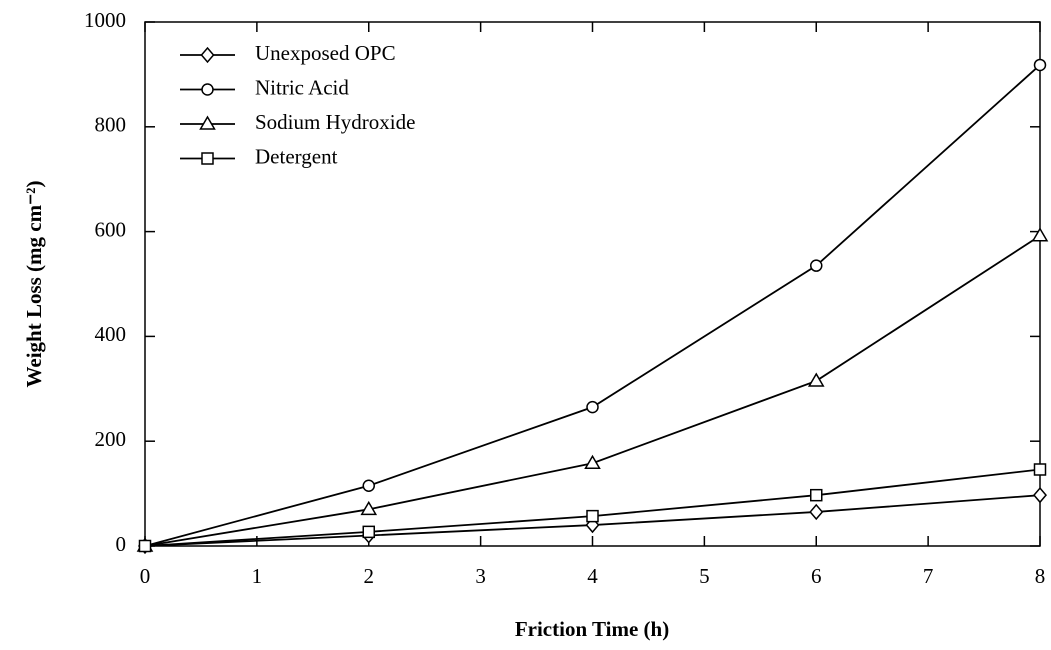 This screenshot has width=1051, height=650. I want to click on x-tick-label: 6, so click(816, 576).